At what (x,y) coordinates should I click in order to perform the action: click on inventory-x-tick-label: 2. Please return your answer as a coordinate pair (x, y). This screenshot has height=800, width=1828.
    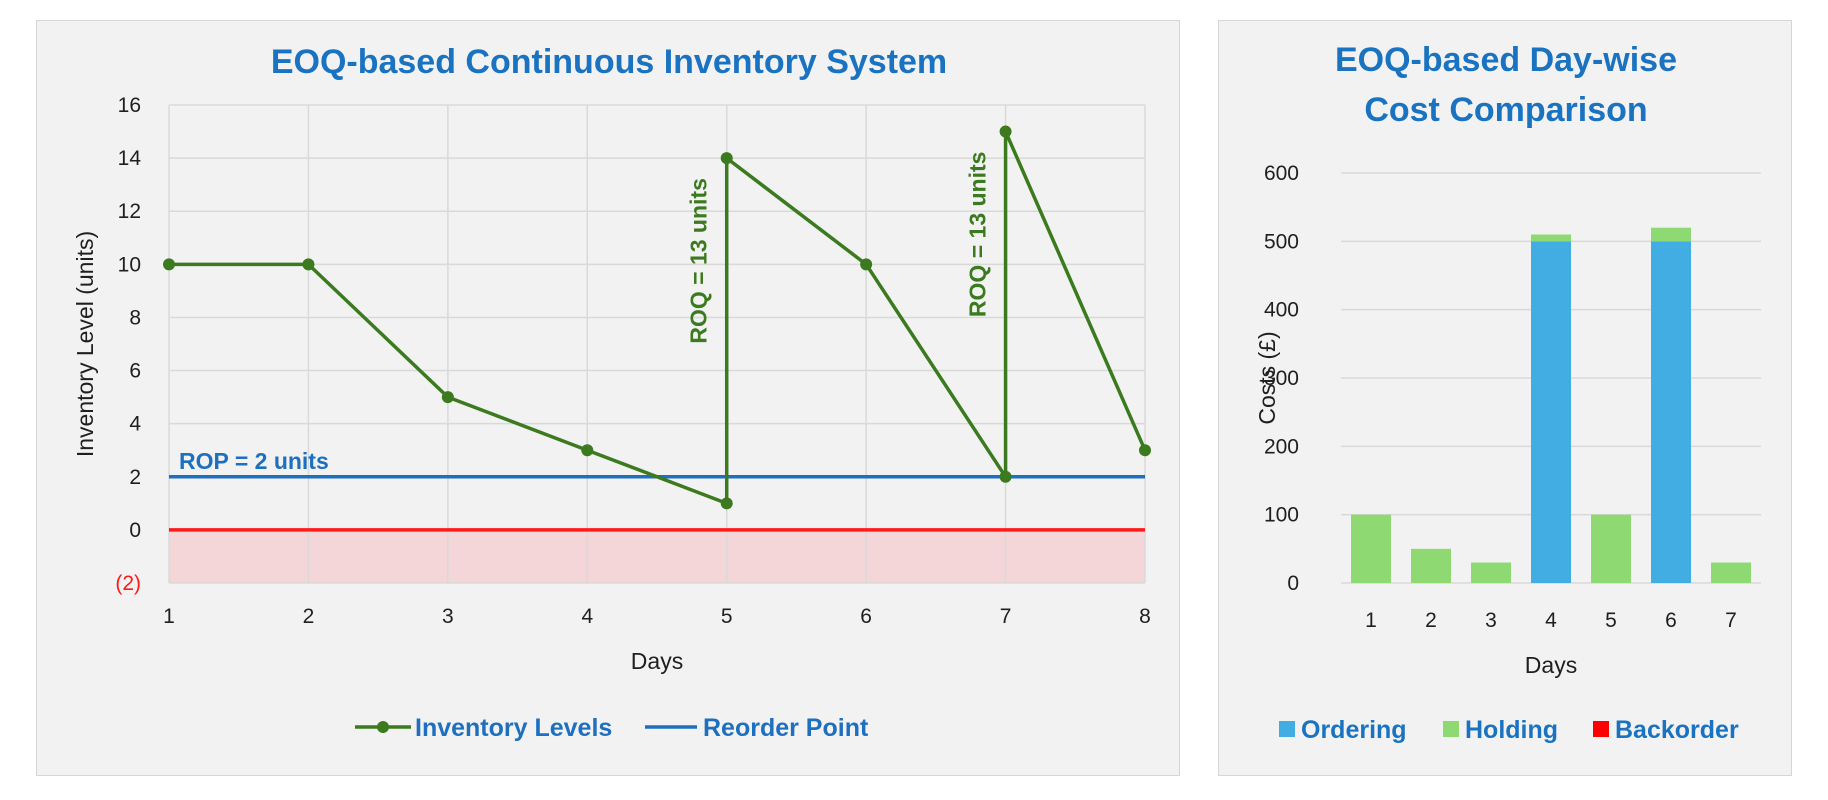
    Looking at the image, I should click on (309, 616).